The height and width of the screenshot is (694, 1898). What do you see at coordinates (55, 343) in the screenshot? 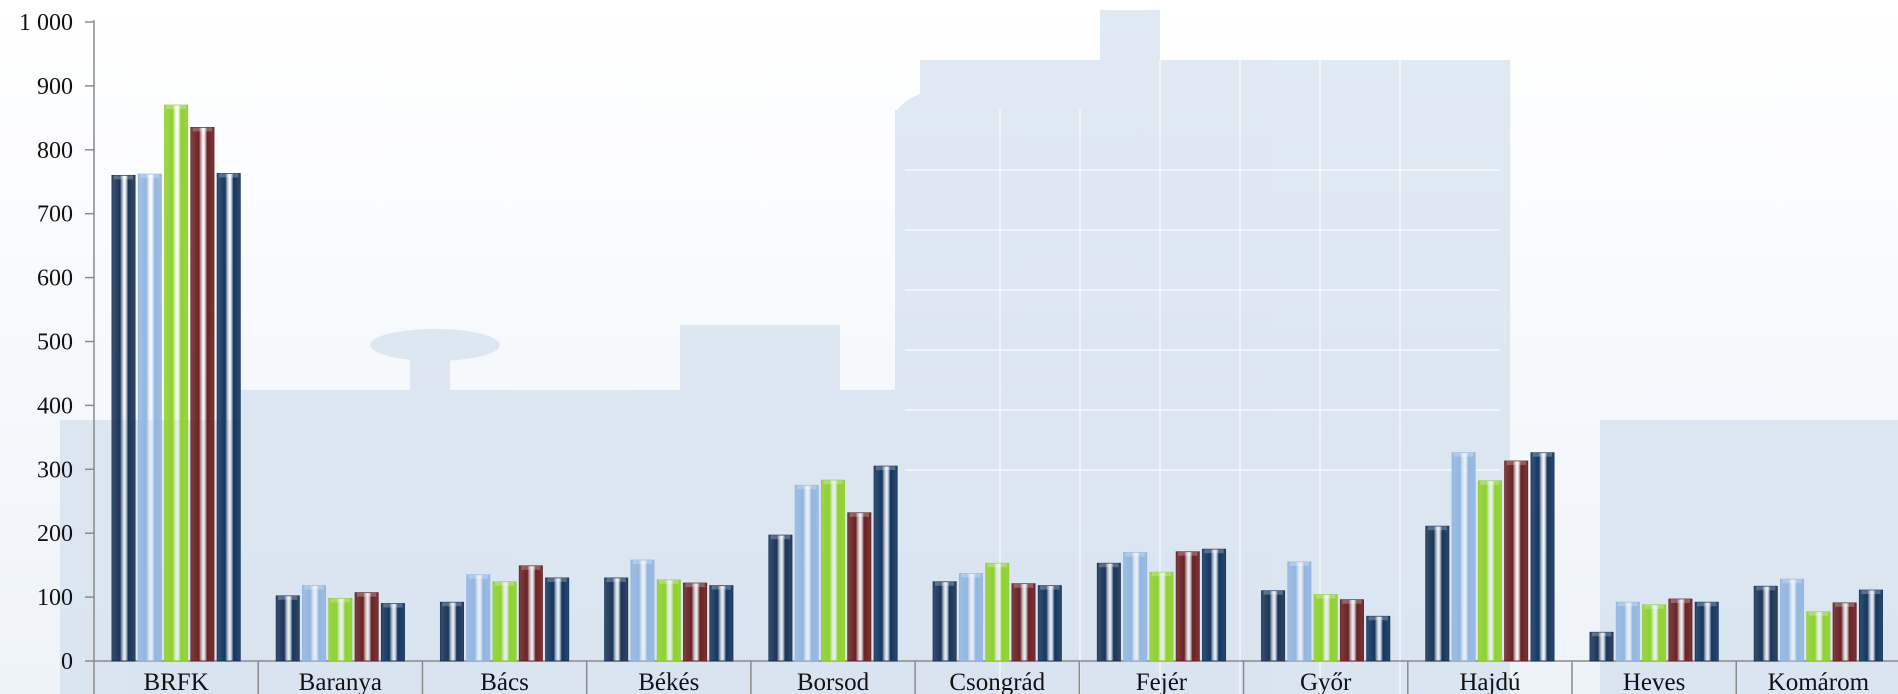
I see `y-tick-label: 500` at bounding box center [55, 343].